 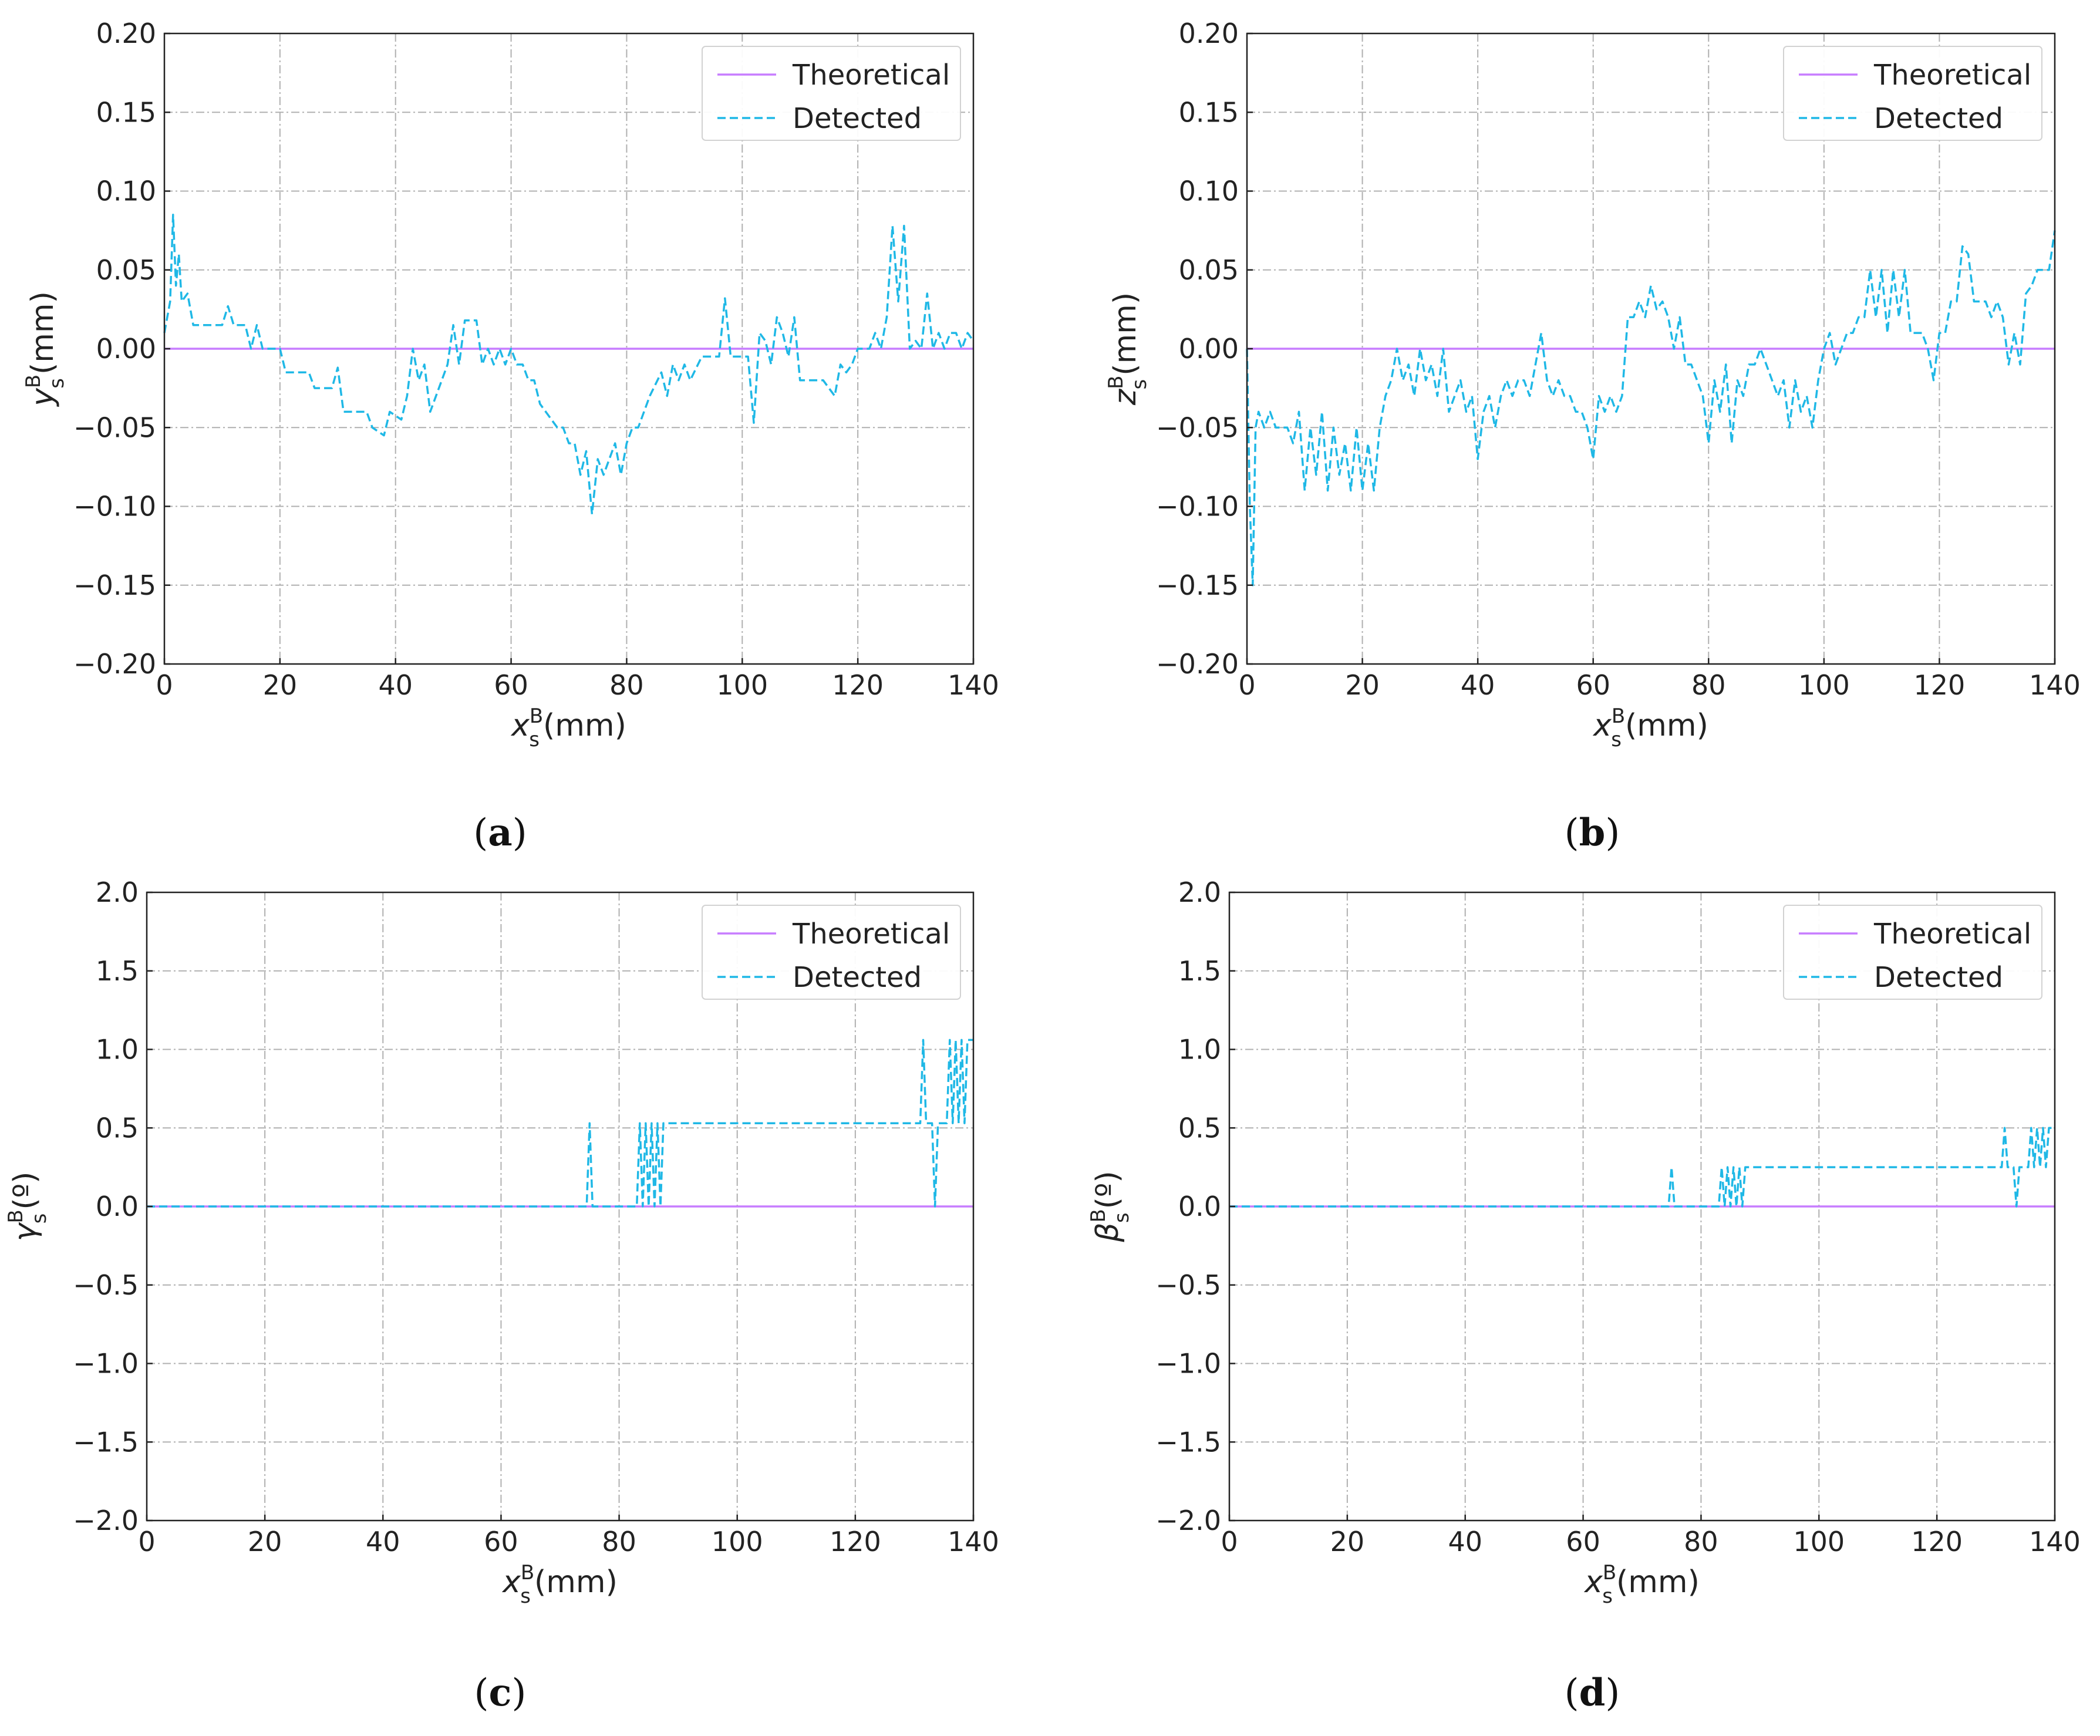 I want to click on y-tick-label: −0.20, so click(x=114, y=664).